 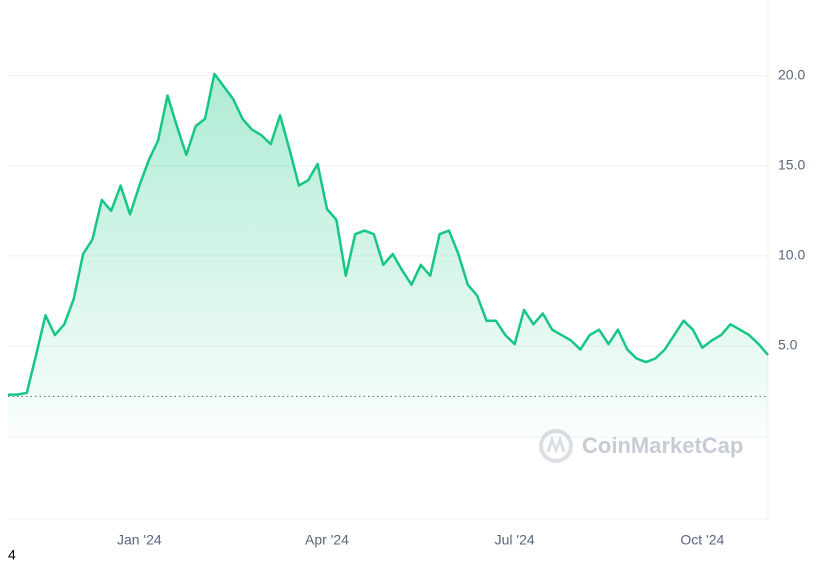 What do you see at coordinates (791, 255) in the screenshot?
I see `y-tick-label: 10.0` at bounding box center [791, 255].